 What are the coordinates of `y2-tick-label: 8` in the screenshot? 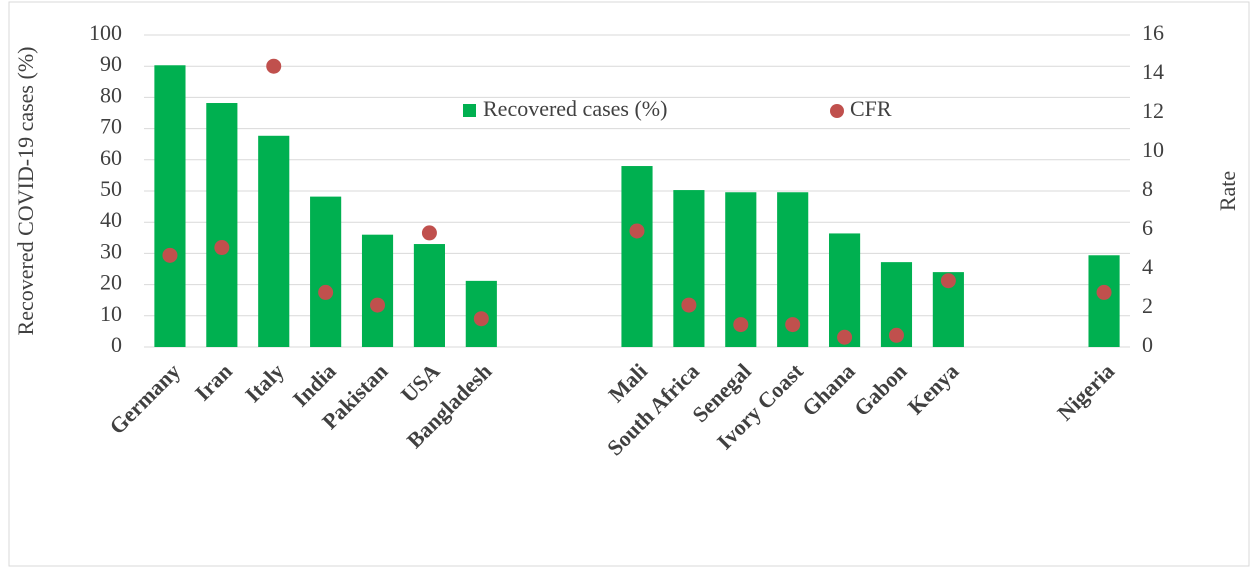 It's located at (1147, 188).